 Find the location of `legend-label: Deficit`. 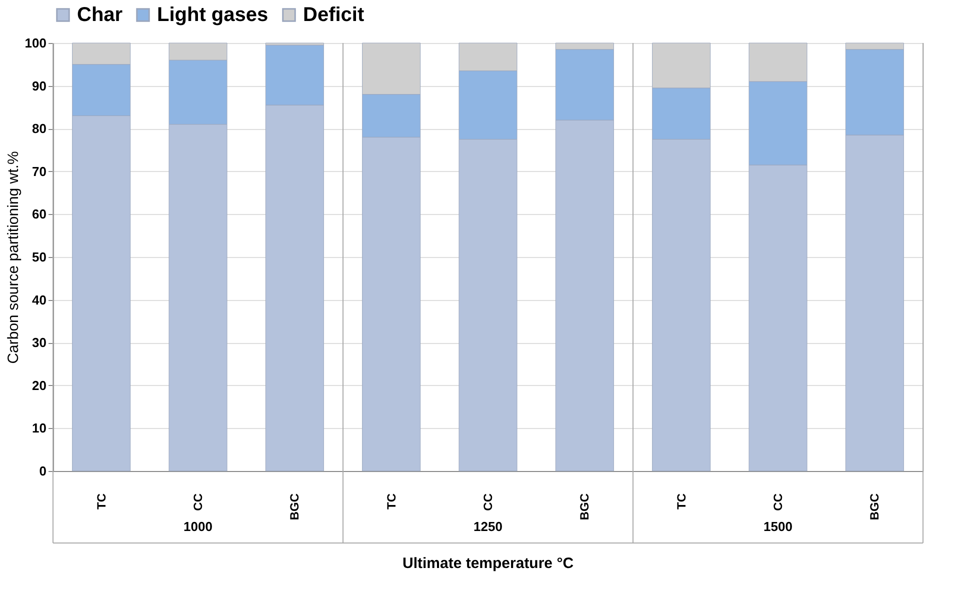

legend-label: Deficit is located at coordinates (333, 15).